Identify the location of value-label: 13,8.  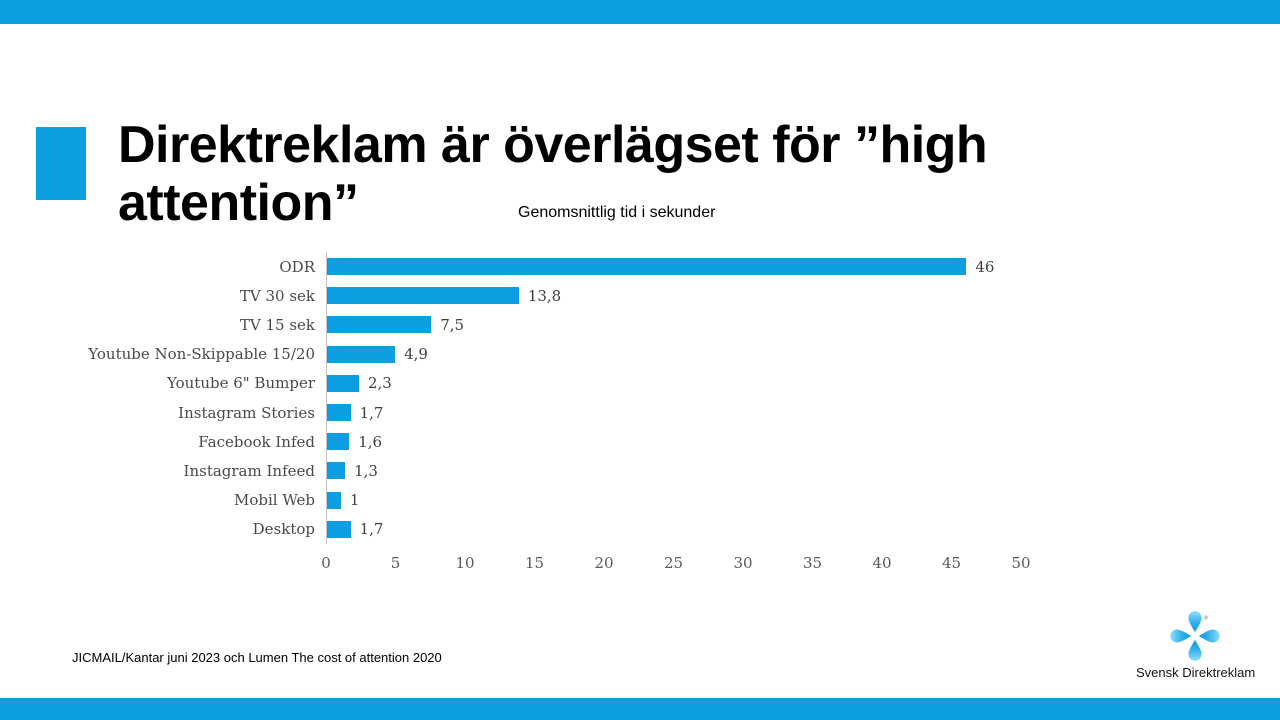
(544, 295).